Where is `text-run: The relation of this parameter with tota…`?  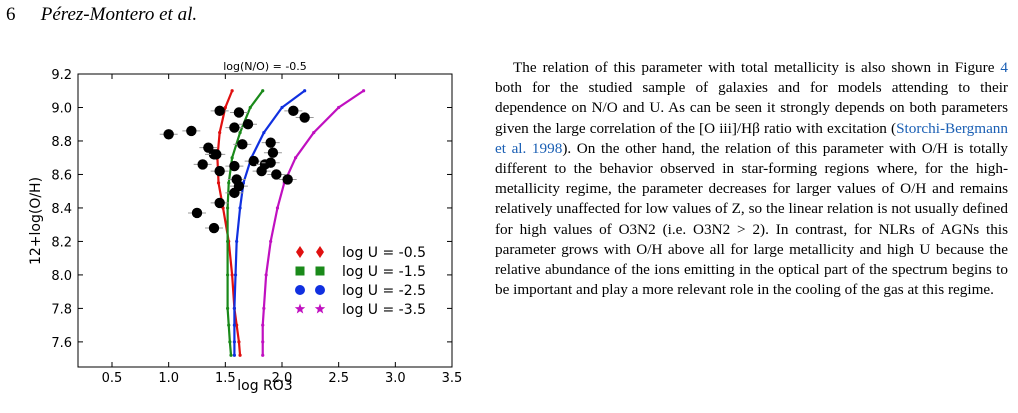
text-run: The relation of this parameter with tota… is located at coordinates (757, 67).